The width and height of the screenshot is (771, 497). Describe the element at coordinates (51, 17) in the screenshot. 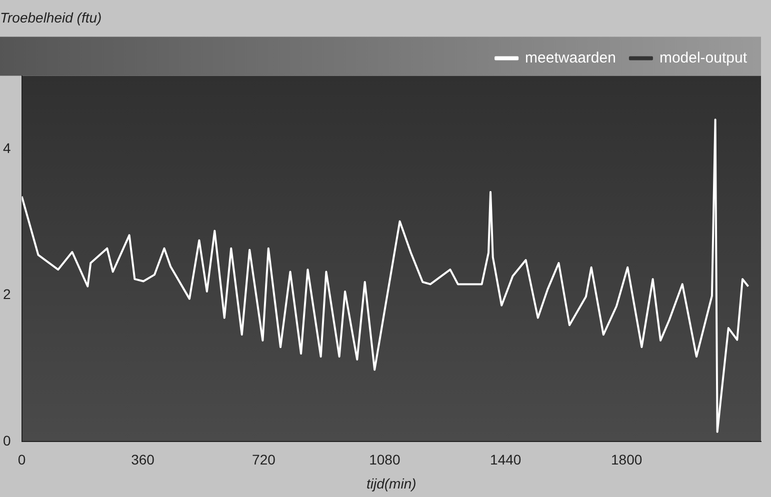

I see `y-axis-title: Troebelheid (ftu)` at that location.